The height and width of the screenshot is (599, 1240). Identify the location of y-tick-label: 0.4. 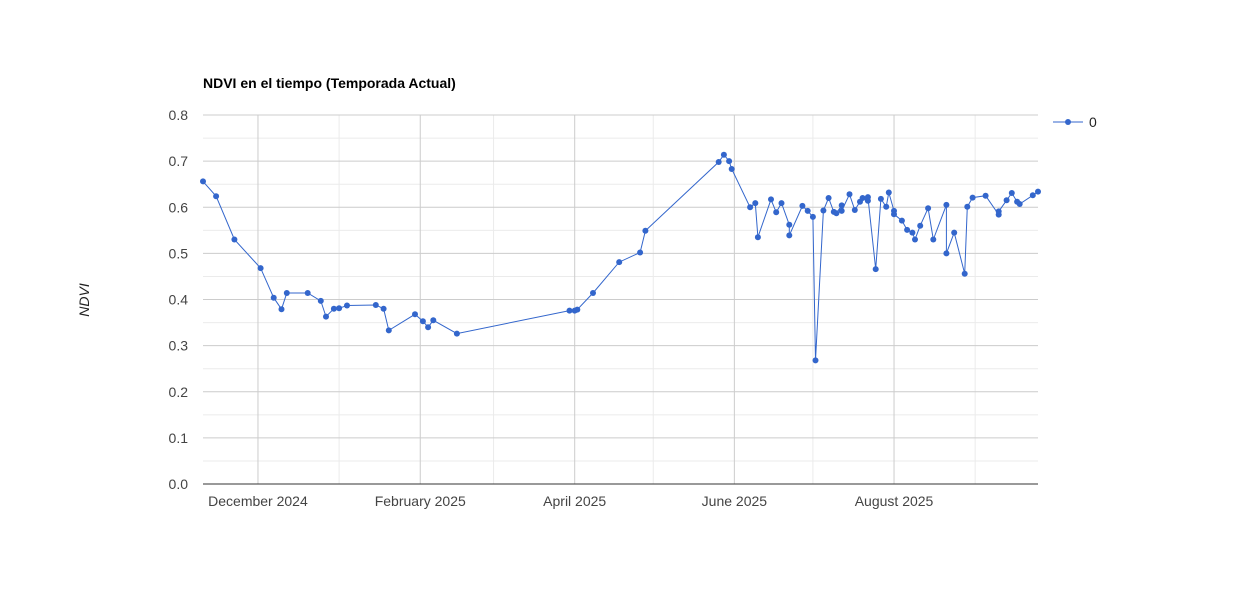
(179, 300).